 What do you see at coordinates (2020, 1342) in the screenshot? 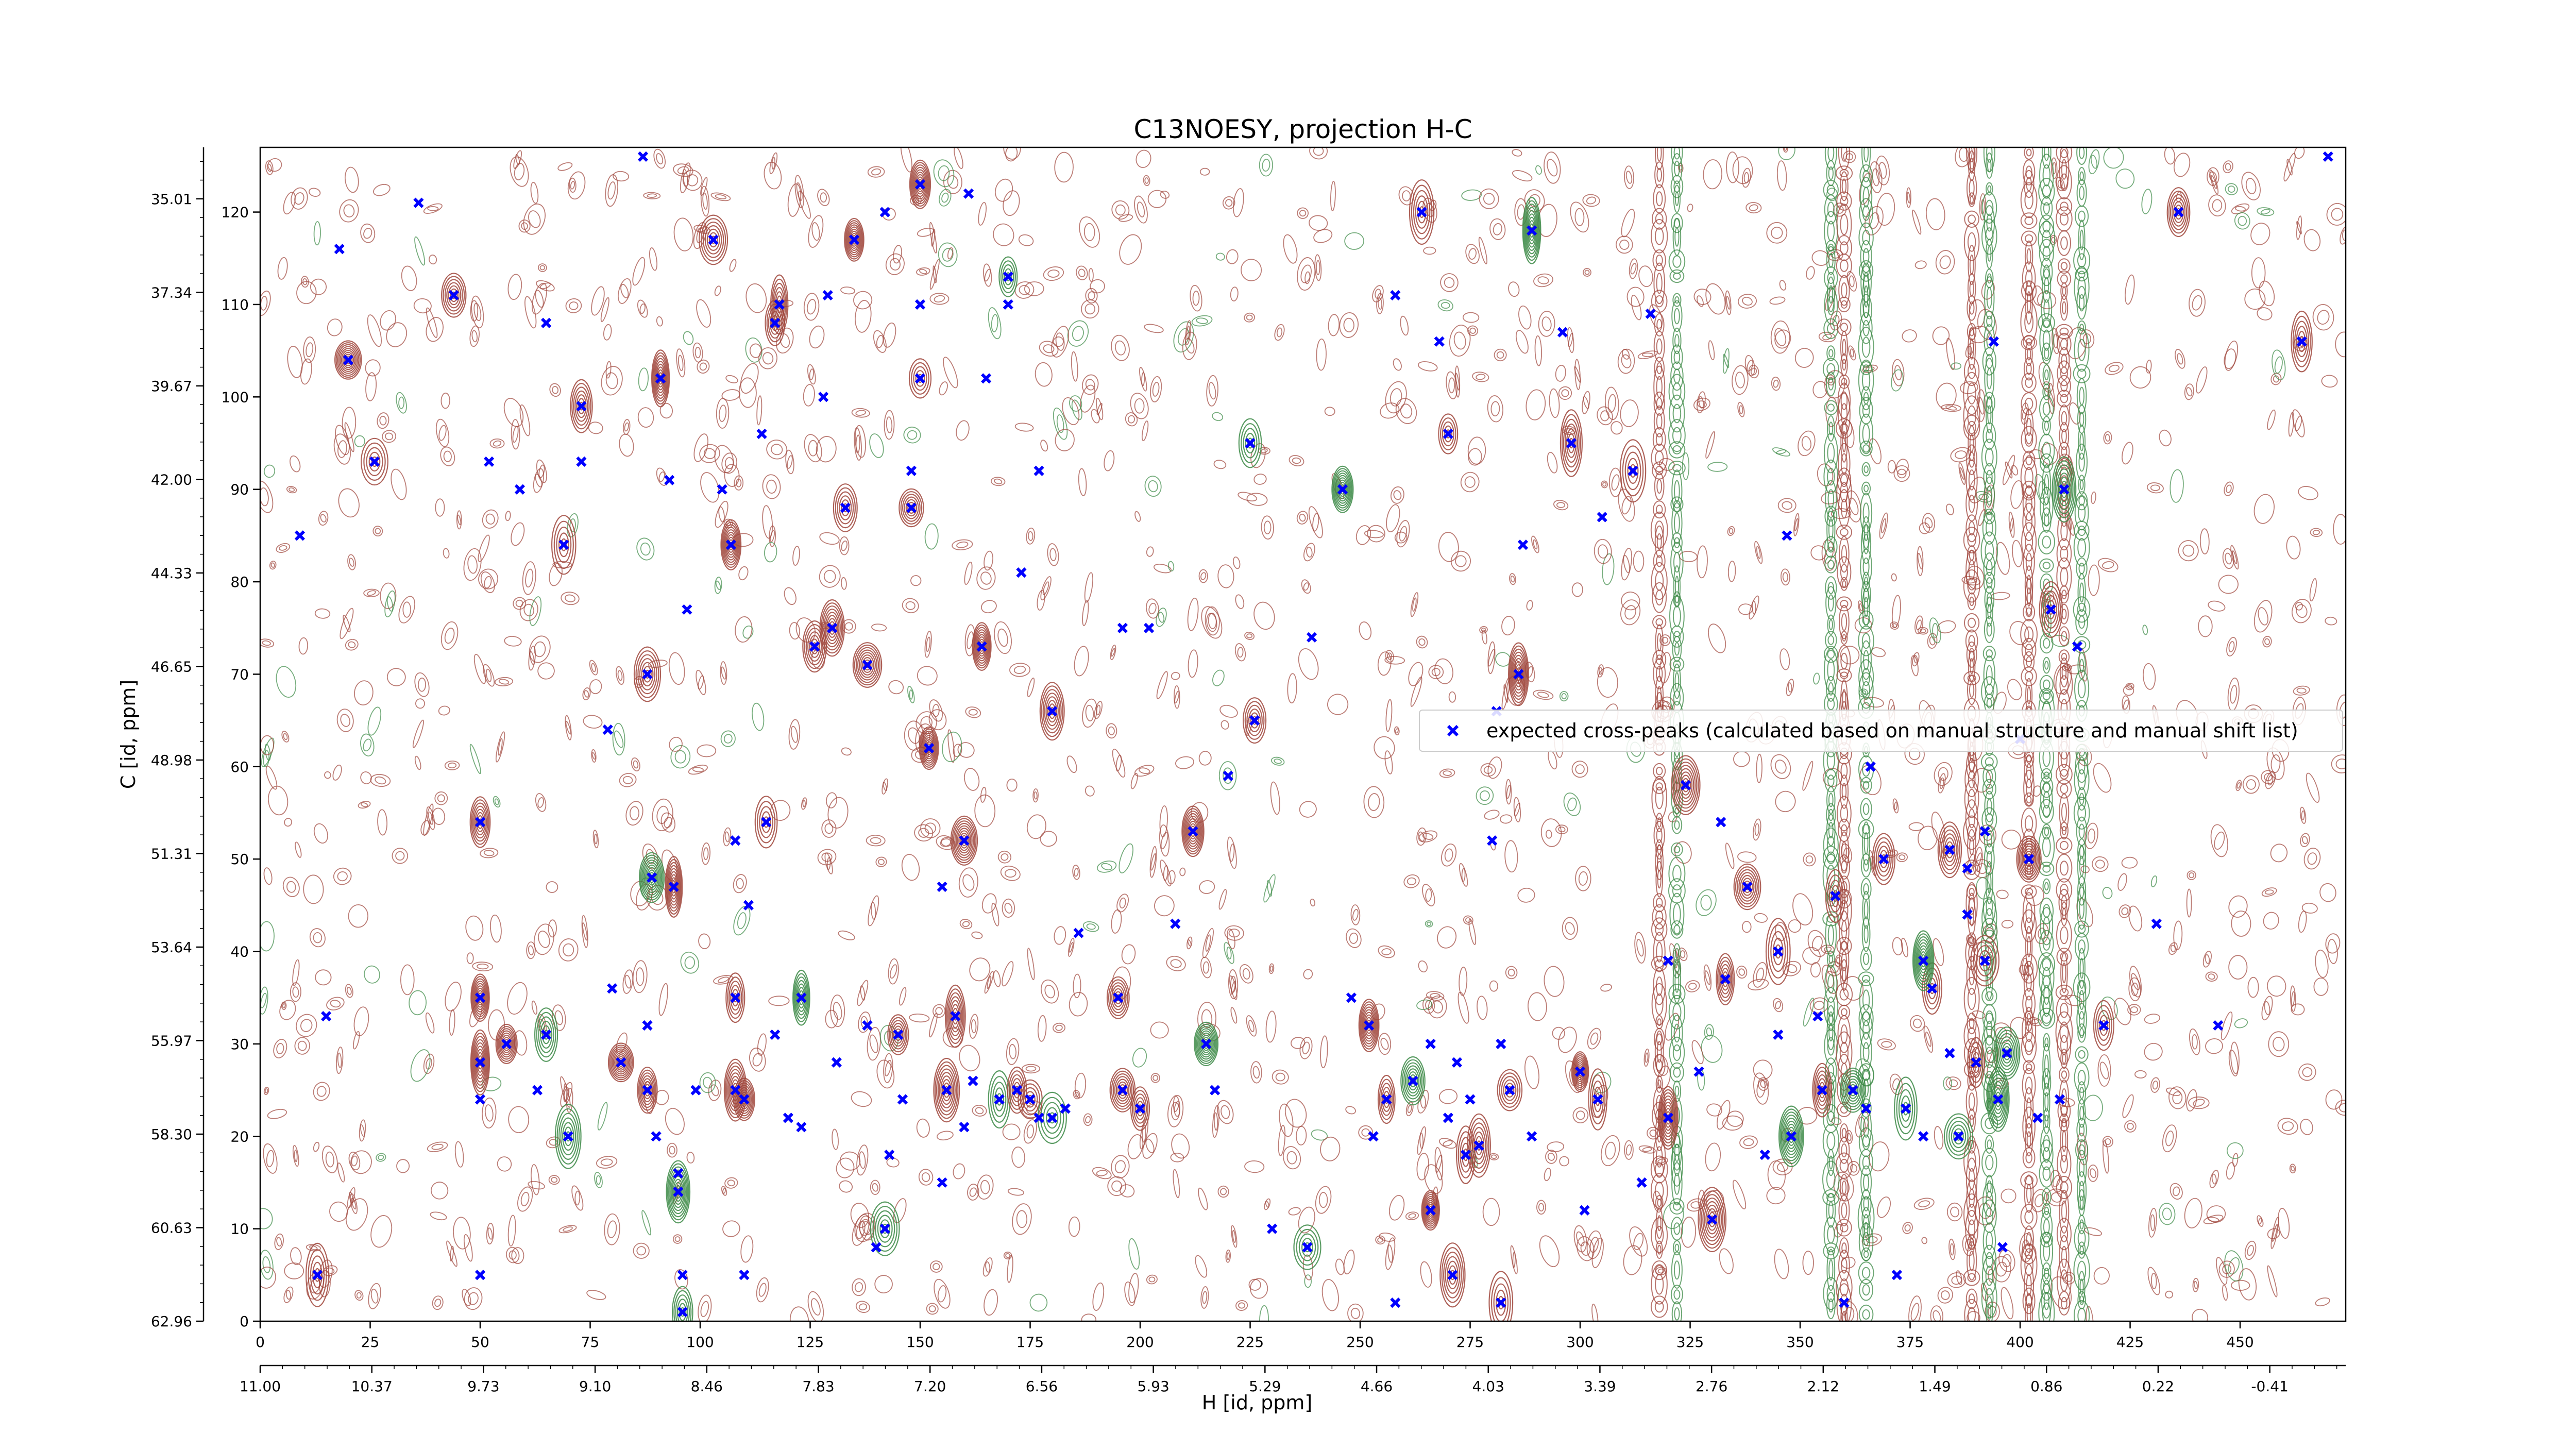
I see `x-tick-label: 400` at bounding box center [2020, 1342].